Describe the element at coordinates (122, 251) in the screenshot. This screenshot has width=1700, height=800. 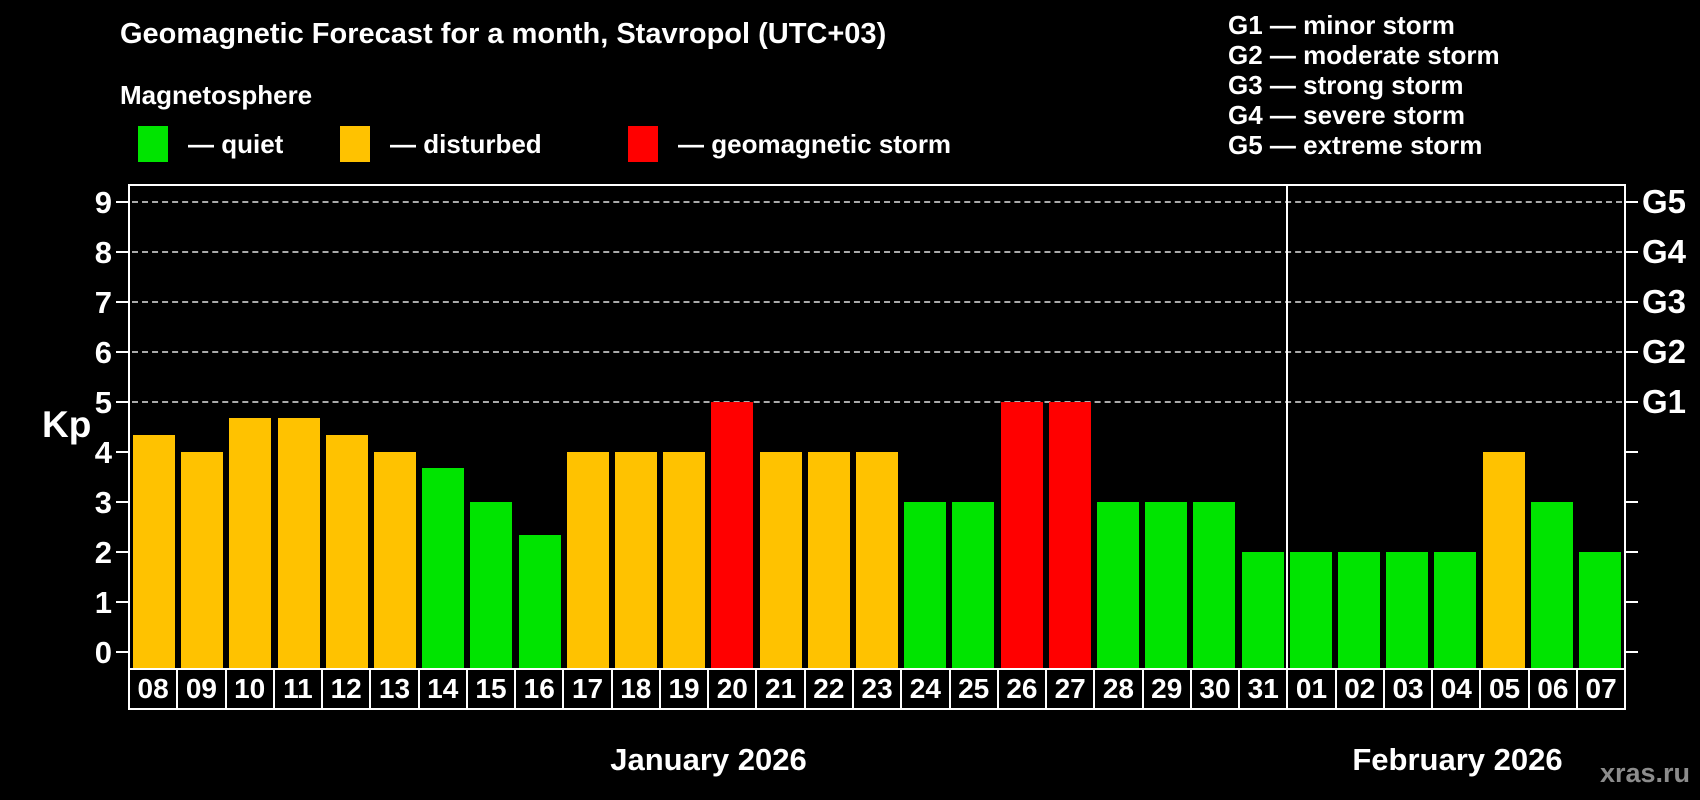
I see `left-tick-kp8` at that location.